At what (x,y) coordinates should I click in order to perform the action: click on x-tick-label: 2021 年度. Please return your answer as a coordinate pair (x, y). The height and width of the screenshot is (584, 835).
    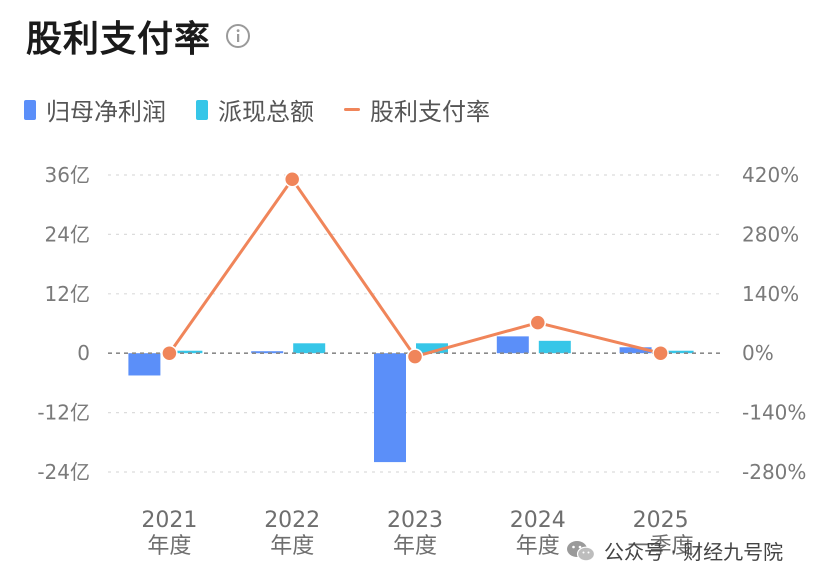
    Looking at the image, I should click on (169, 533).